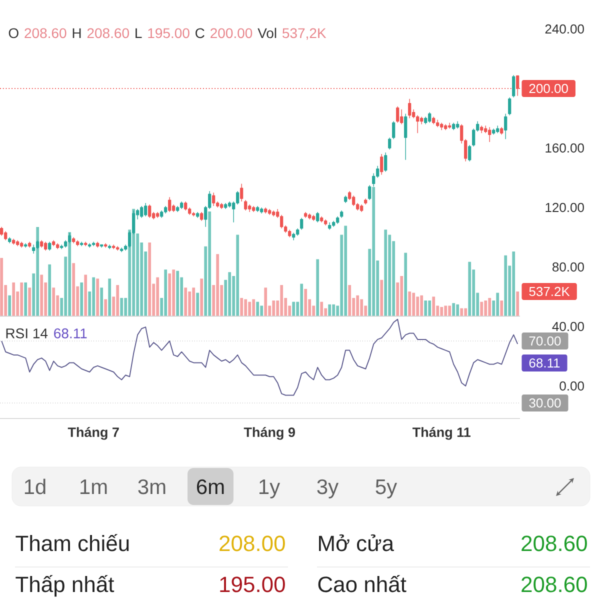  Describe the element at coordinates (65, 586) in the screenshot. I see `text: Thấp nhất` at that location.